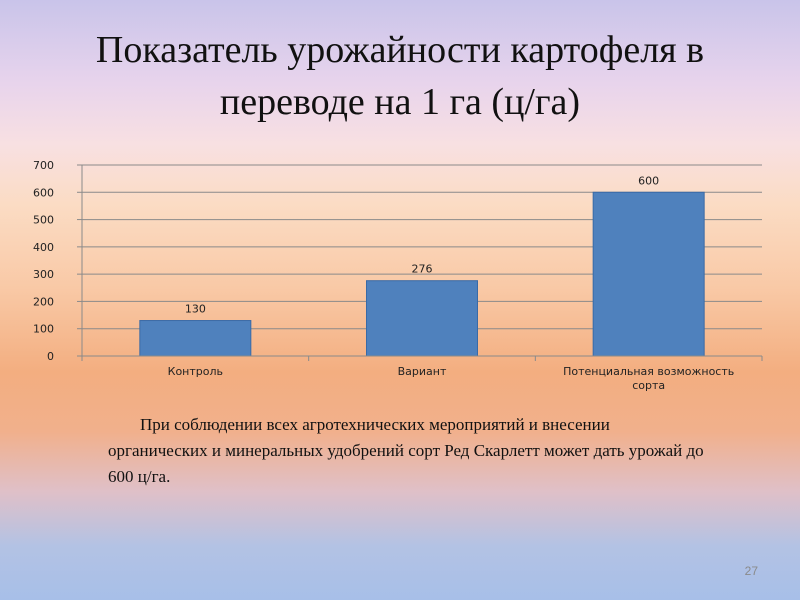 The height and width of the screenshot is (600, 800). What do you see at coordinates (43, 261) in the screenshot?
I see `y-axis-tick-labels: 0 100 200 300 400 500 600 700` at bounding box center [43, 261].